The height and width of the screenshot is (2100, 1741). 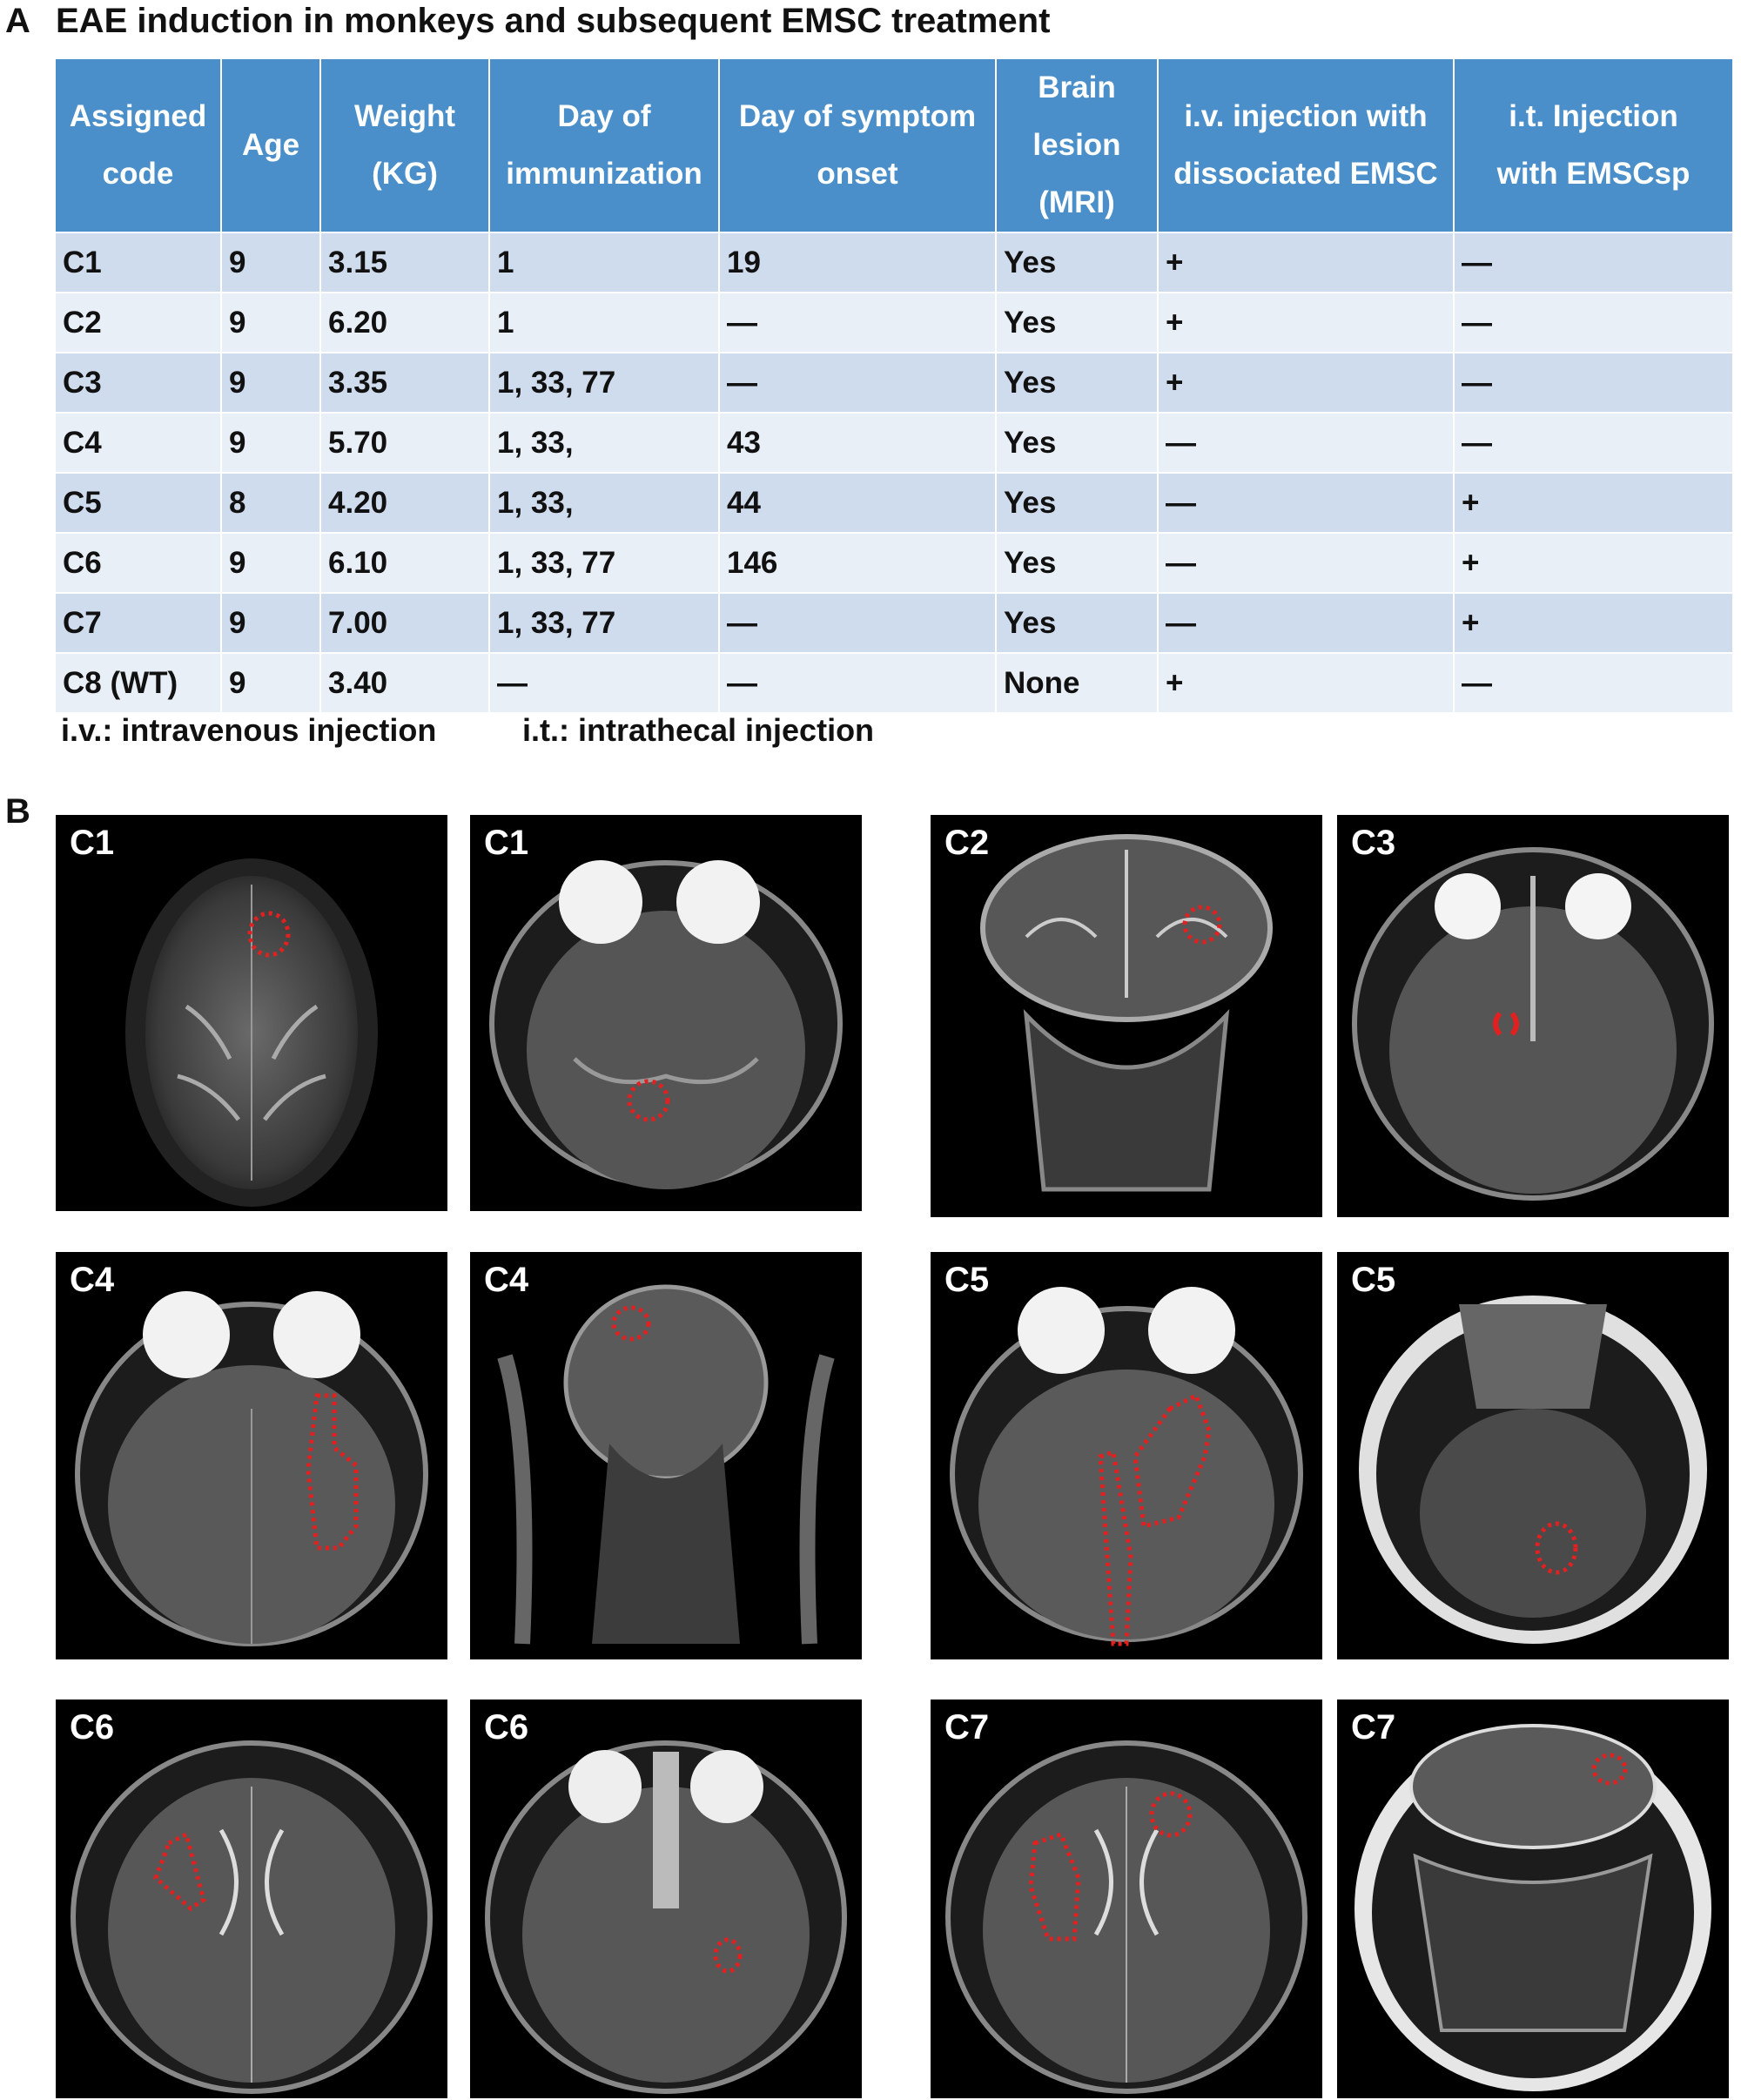 I want to click on mri-image: C5, so click(x=1126, y=1455).